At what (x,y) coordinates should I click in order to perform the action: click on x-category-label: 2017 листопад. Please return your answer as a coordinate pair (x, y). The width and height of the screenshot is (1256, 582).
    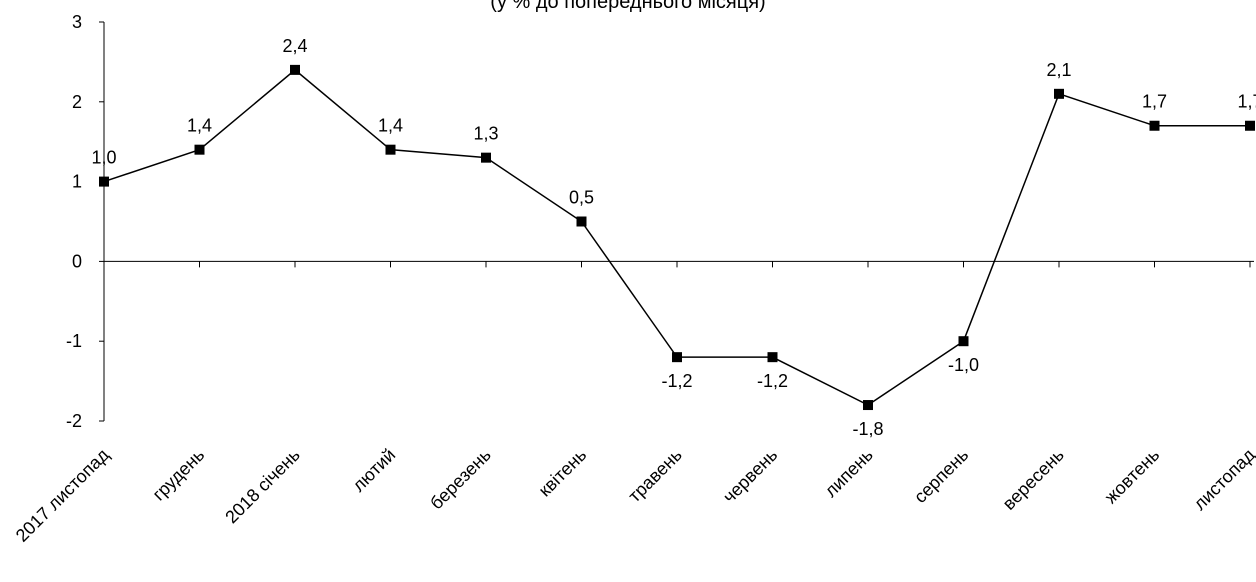
    Looking at the image, I should click on (62, 494).